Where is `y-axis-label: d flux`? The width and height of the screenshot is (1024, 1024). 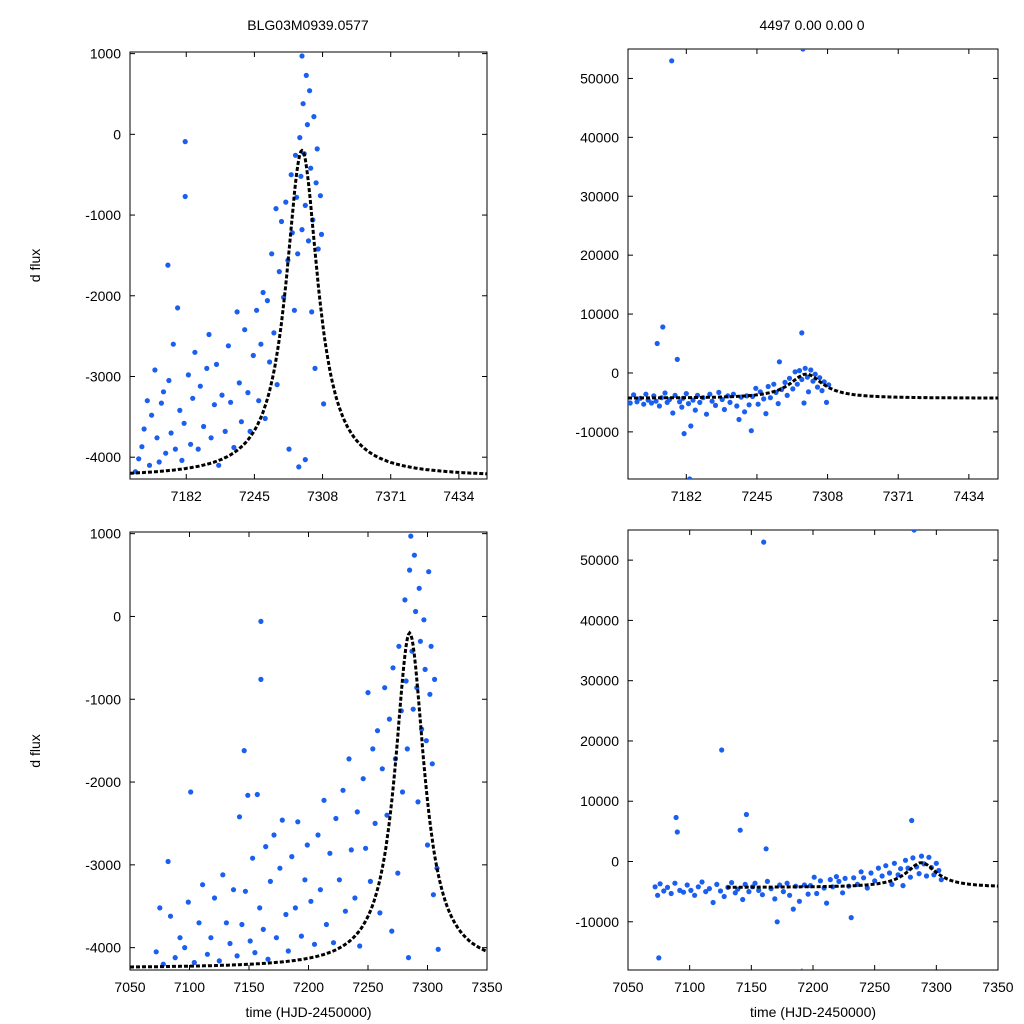 y-axis-label: d flux is located at coordinates (35, 750).